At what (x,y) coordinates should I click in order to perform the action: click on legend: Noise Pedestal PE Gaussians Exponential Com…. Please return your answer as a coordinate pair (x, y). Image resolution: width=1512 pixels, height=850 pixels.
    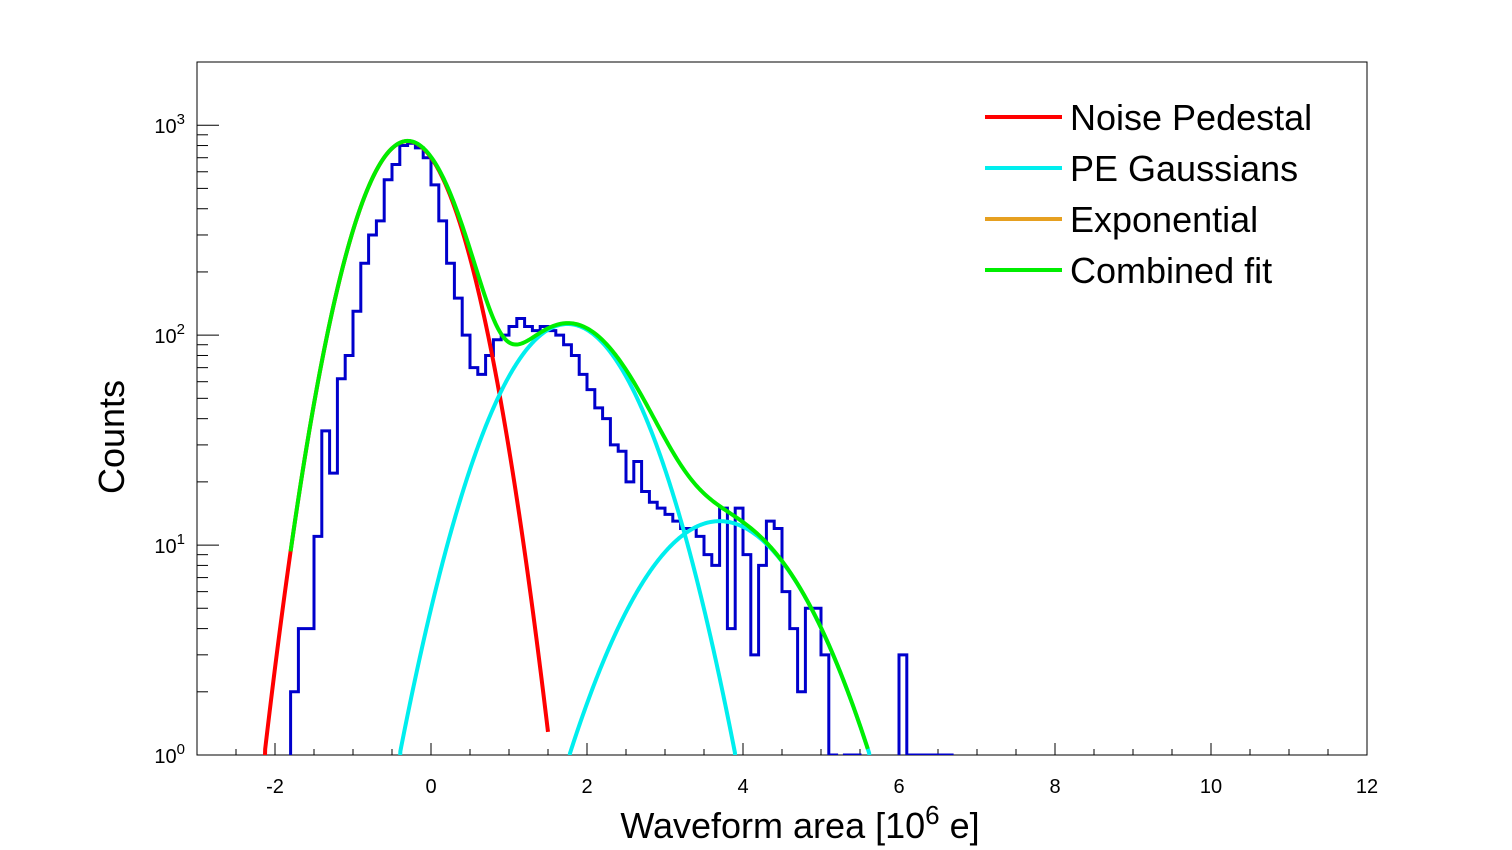
    Looking at the image, I should click on (1148, 194).